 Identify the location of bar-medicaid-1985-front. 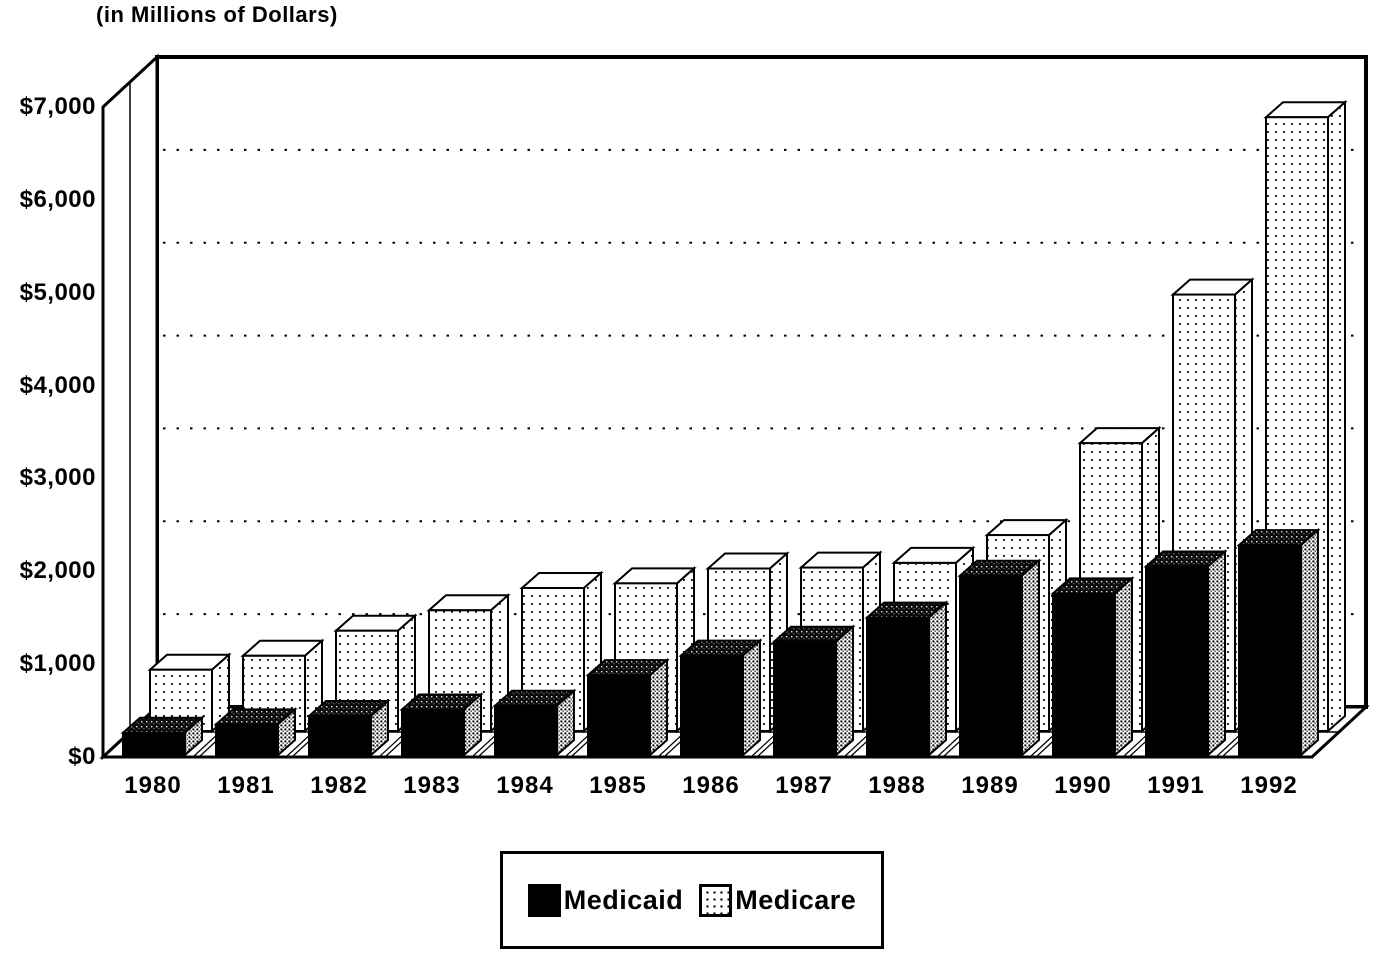
(619, 715).